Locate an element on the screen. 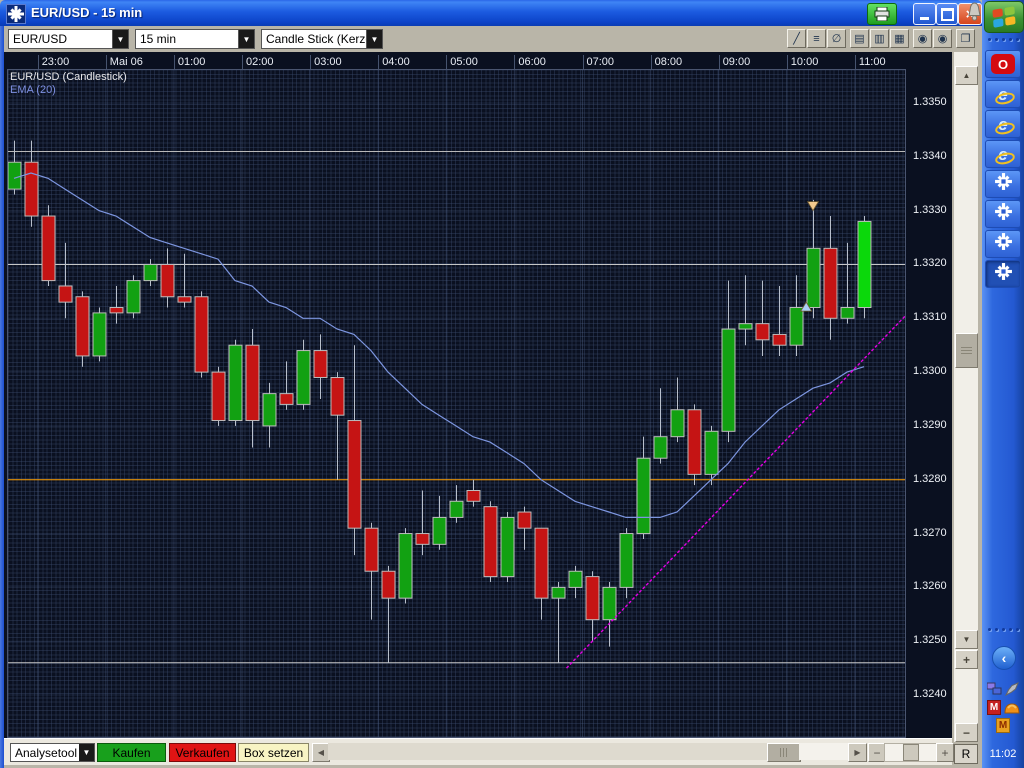 The image size is (1024, 768). zoom-in-horizontal-button: + is located at coordinates (945, 752).